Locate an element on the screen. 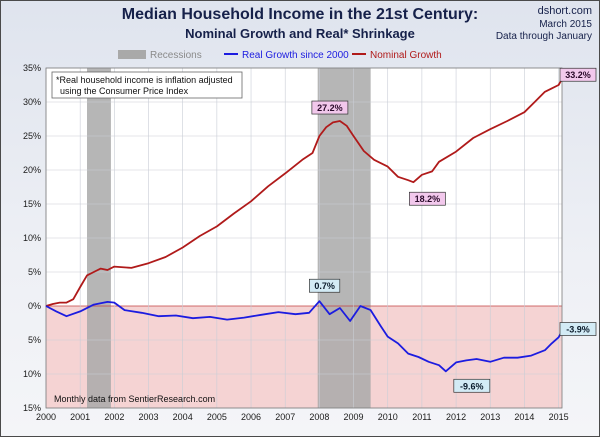 The image size is (600, 437). x-tick-label: 2014 is located at coordinates (524, 417).